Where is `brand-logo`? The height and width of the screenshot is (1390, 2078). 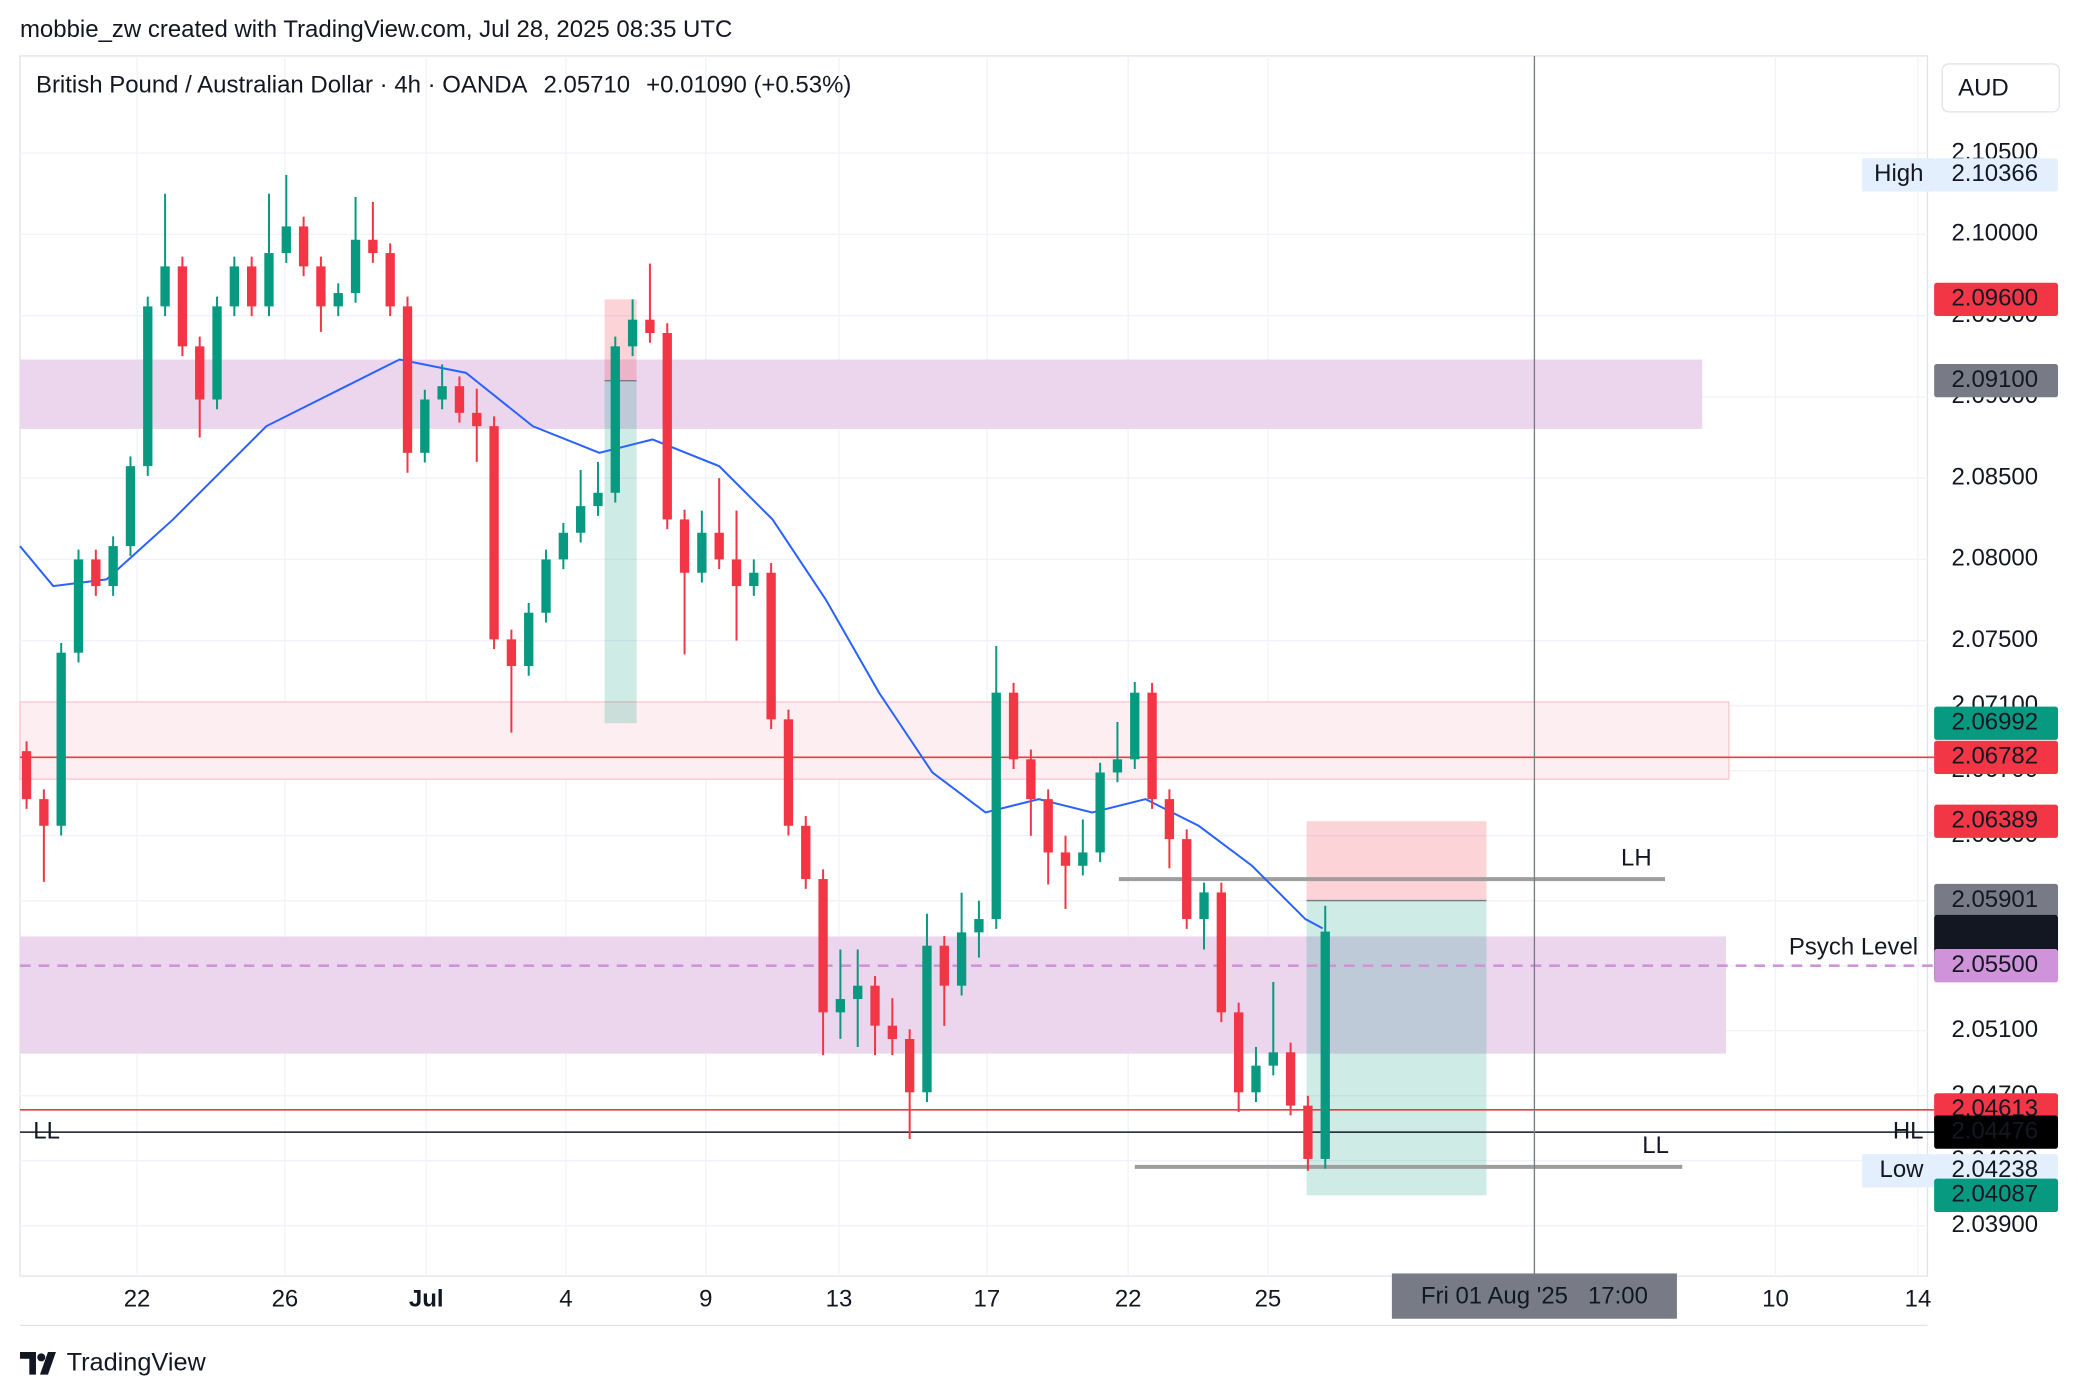 brand-logo is located at coordinates (37, 1363).